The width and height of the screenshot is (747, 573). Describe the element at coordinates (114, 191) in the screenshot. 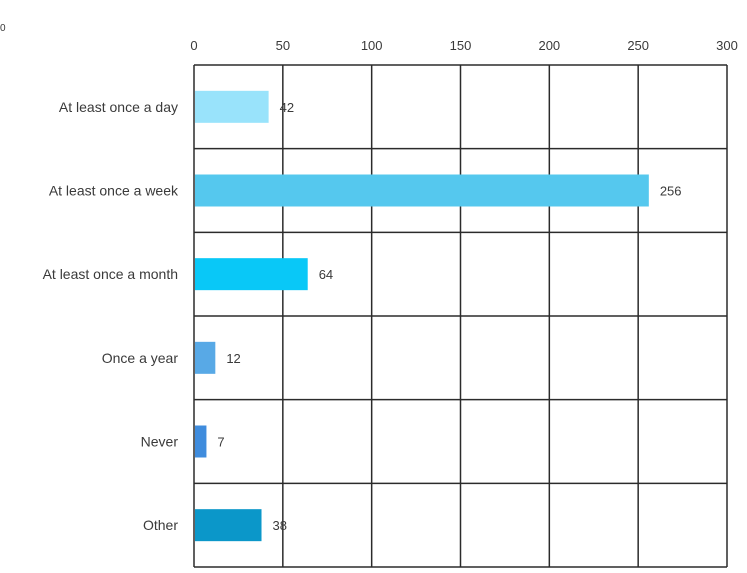

I see `category-label-at-least-once-a-week: At least once a week` at that location.